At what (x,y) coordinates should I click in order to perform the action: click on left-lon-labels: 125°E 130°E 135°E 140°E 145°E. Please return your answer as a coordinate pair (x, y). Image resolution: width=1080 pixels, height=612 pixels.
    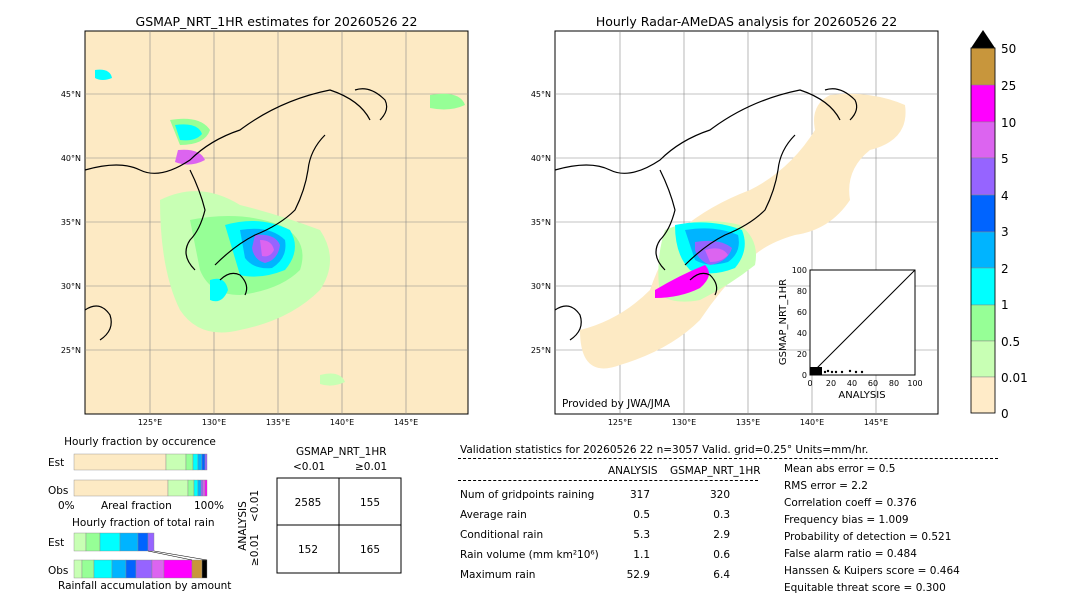
    Looking at the image, I should click on (278, 422).